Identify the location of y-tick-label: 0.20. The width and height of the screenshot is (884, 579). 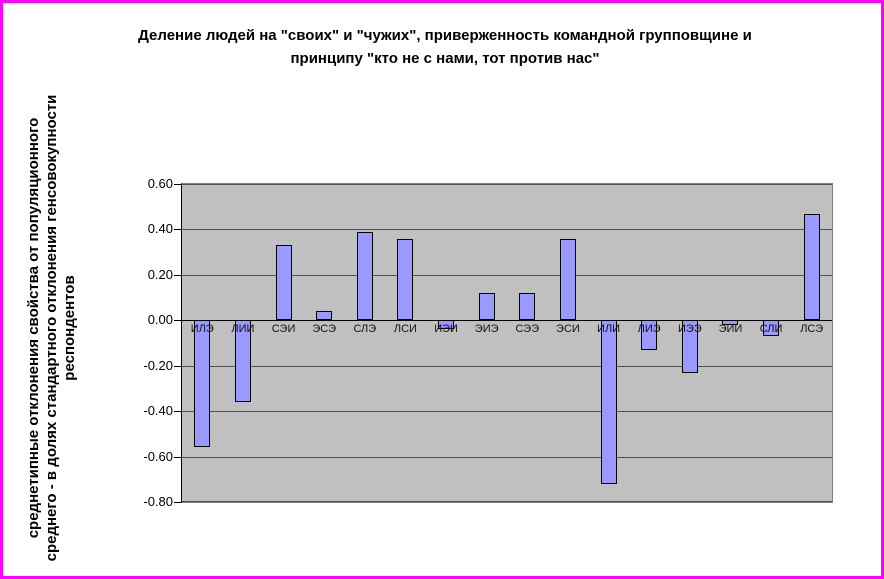
(160, 274).